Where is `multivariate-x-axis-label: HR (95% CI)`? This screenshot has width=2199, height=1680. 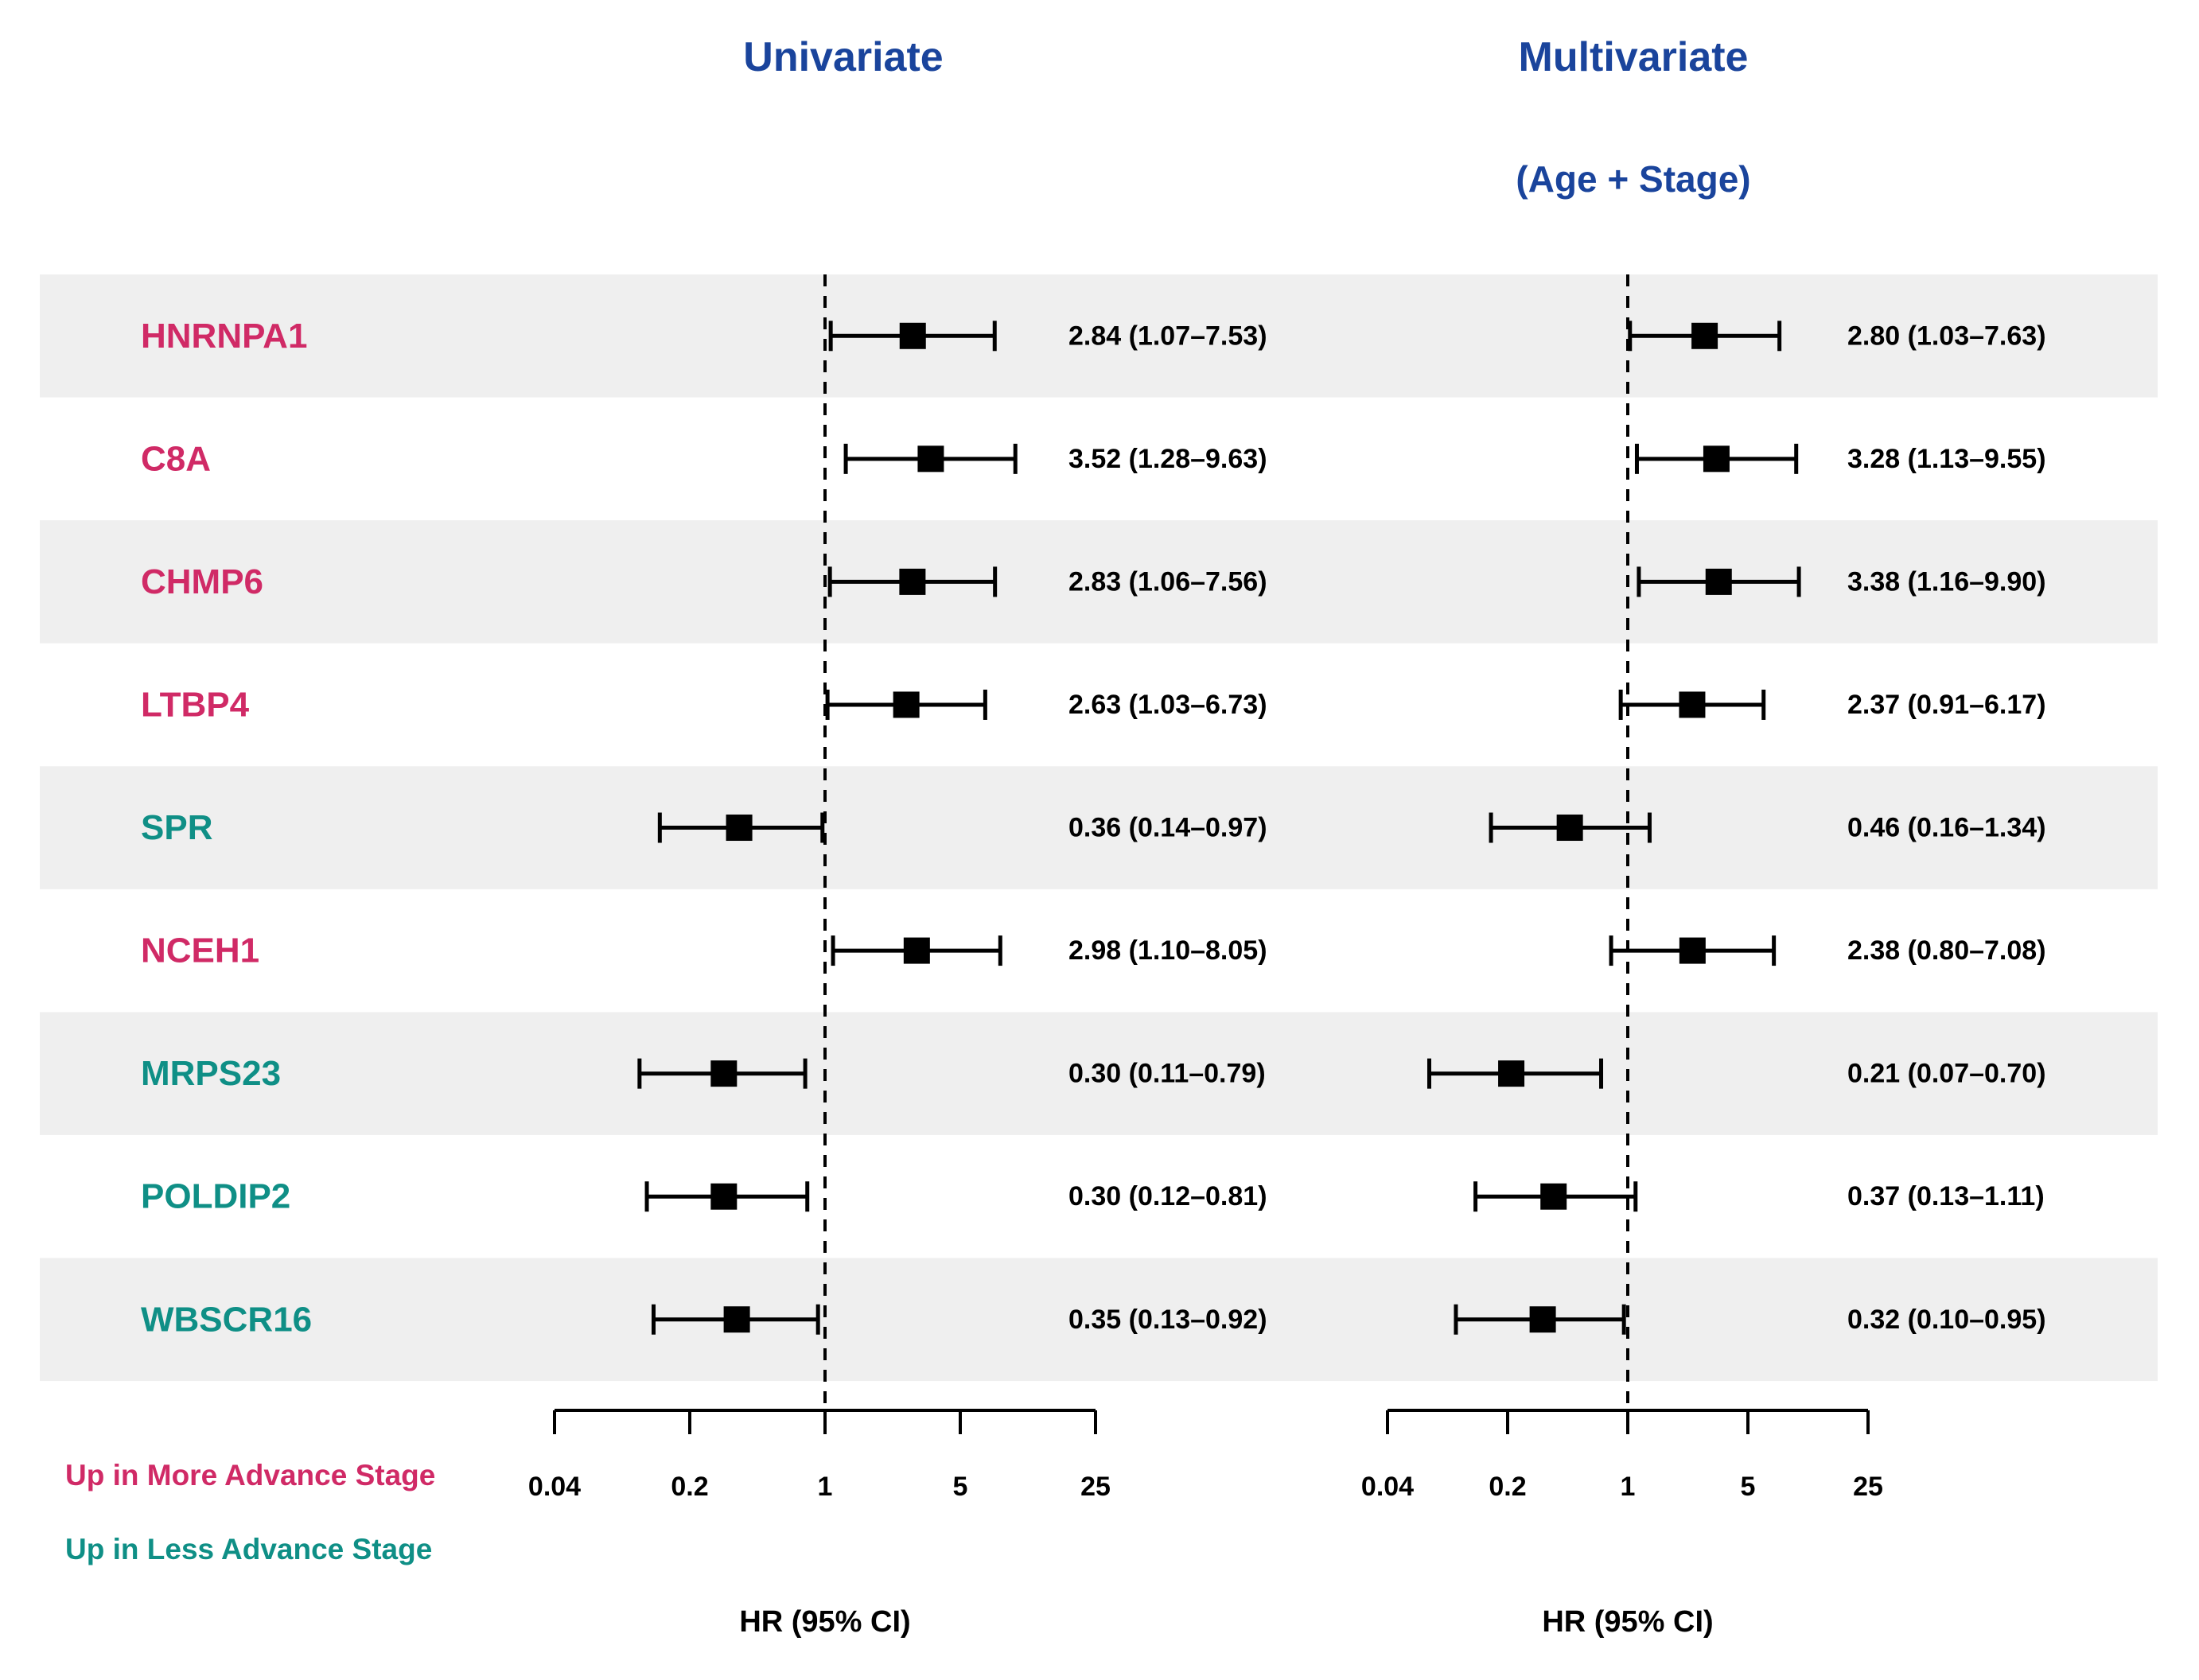
multivariate-x-axis-label: HR (95% CI) is located at coordinates (1628, 1622).